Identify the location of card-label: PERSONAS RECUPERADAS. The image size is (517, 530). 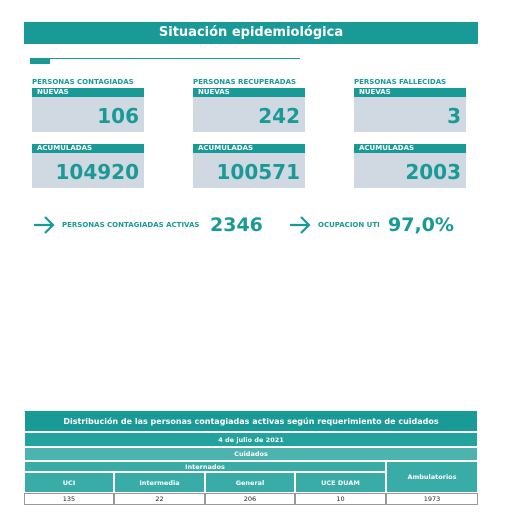
(245, 82).